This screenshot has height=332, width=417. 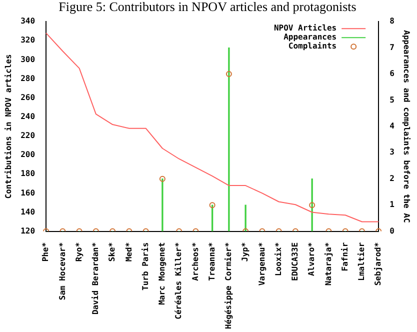 I want to click on y2-tick-label: 0, so click(x=392, y=231).